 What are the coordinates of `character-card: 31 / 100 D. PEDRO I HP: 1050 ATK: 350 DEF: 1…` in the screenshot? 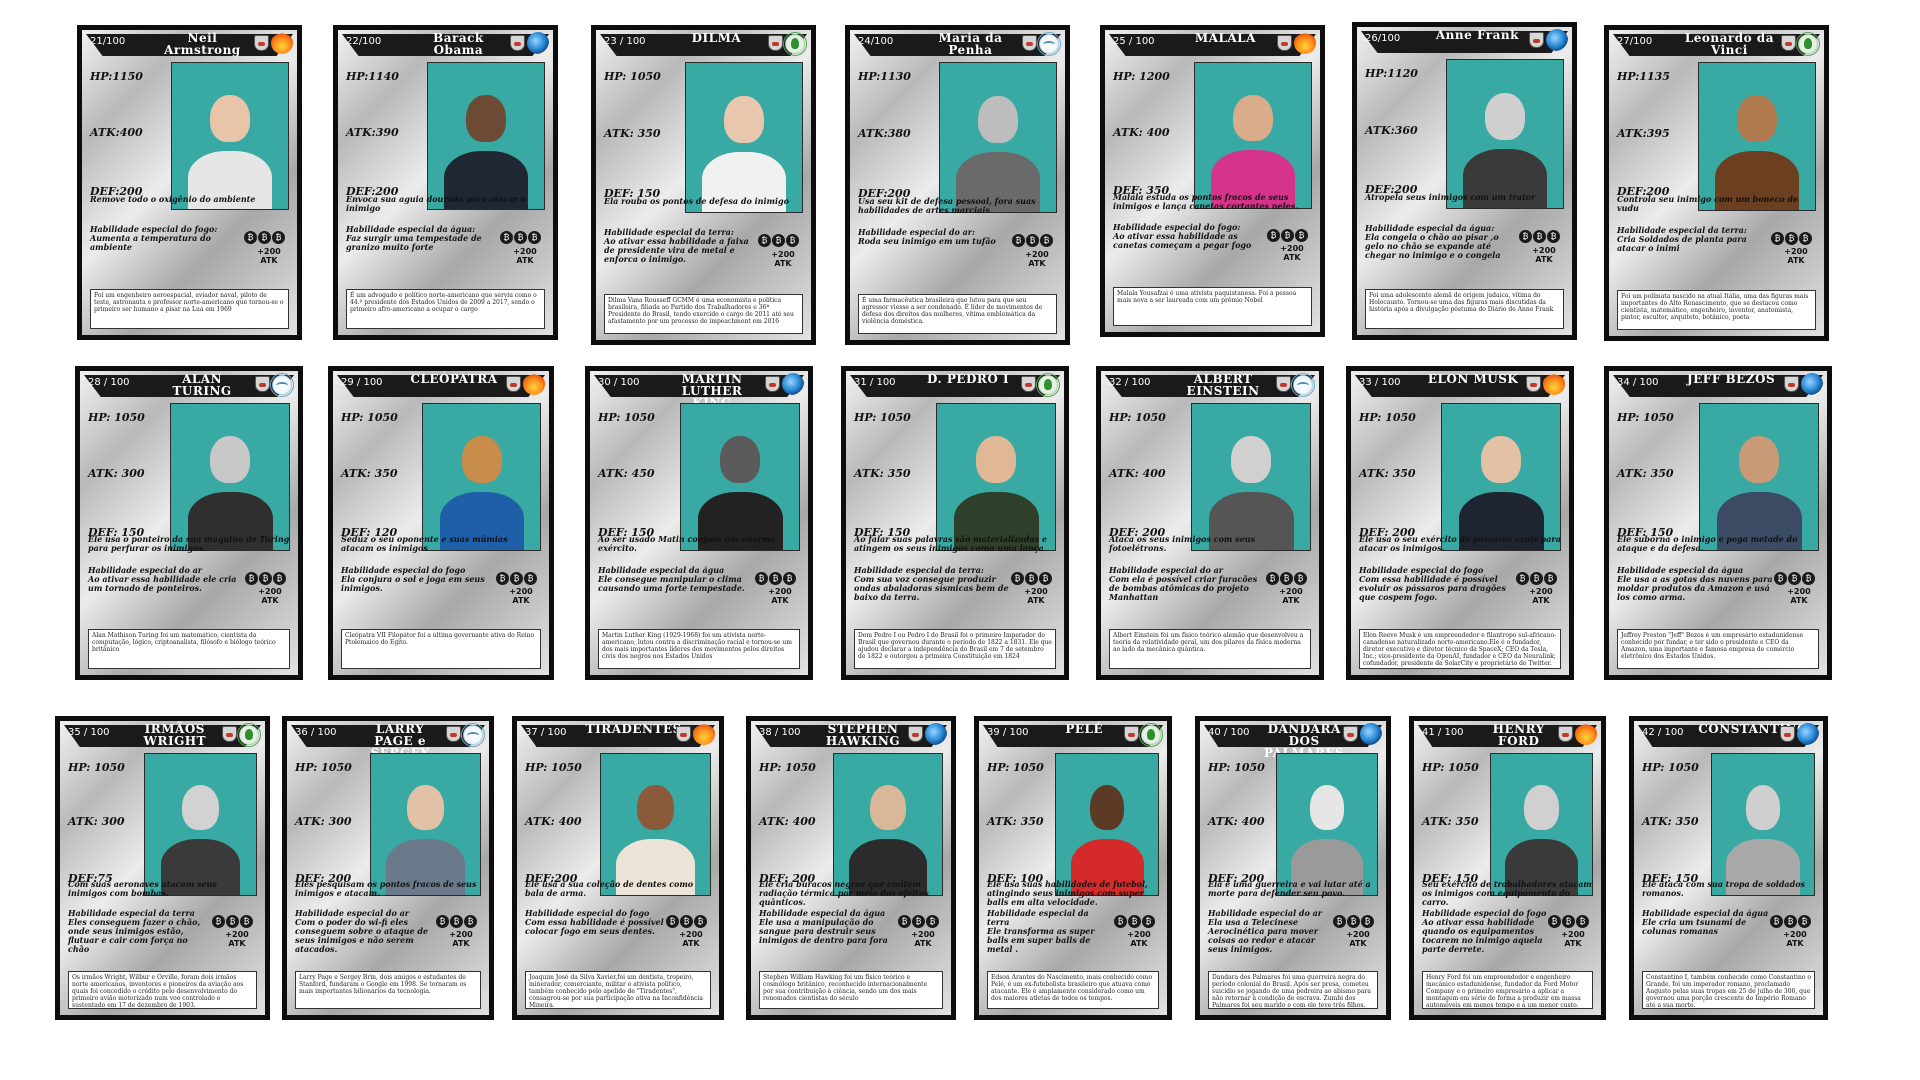 It's located at (955, 523).